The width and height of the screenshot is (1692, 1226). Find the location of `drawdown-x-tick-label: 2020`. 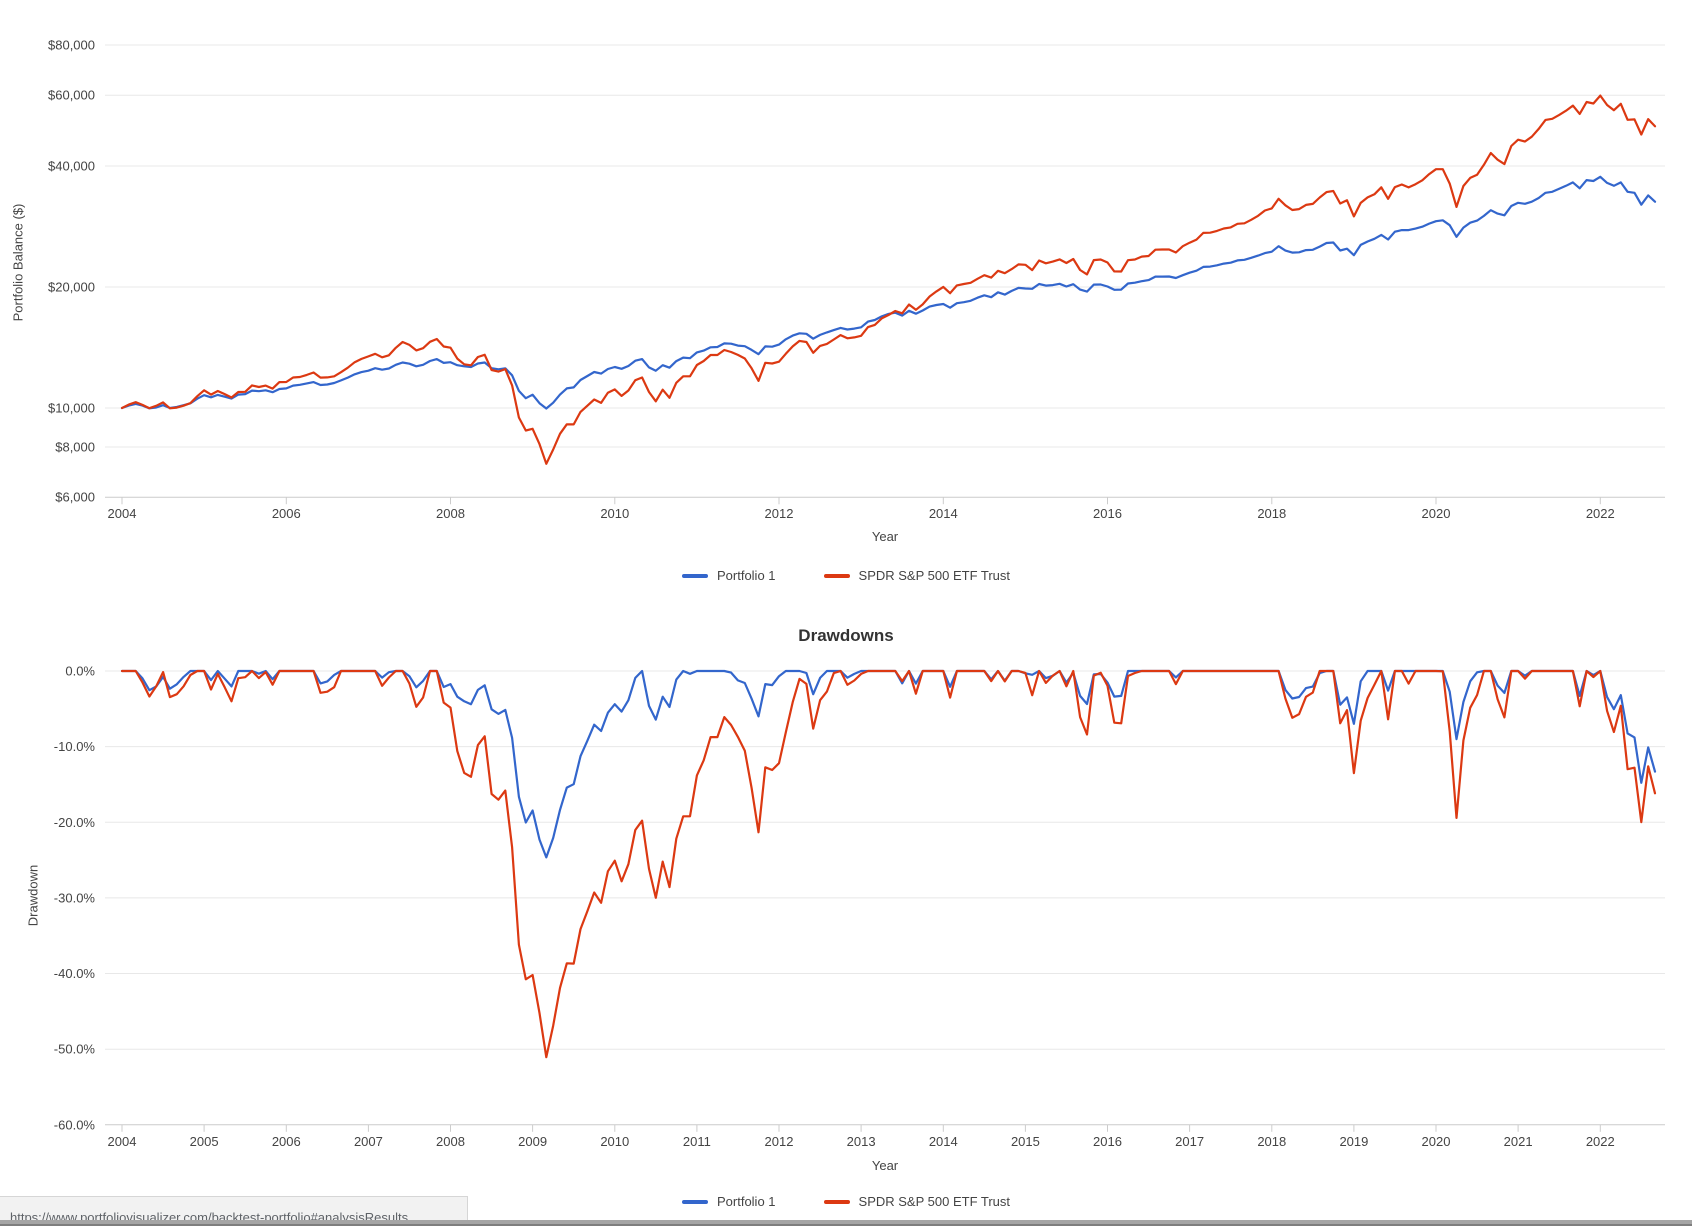

drawdown-x-tick-label: 2020 is located at coordinates (1436, 1141).